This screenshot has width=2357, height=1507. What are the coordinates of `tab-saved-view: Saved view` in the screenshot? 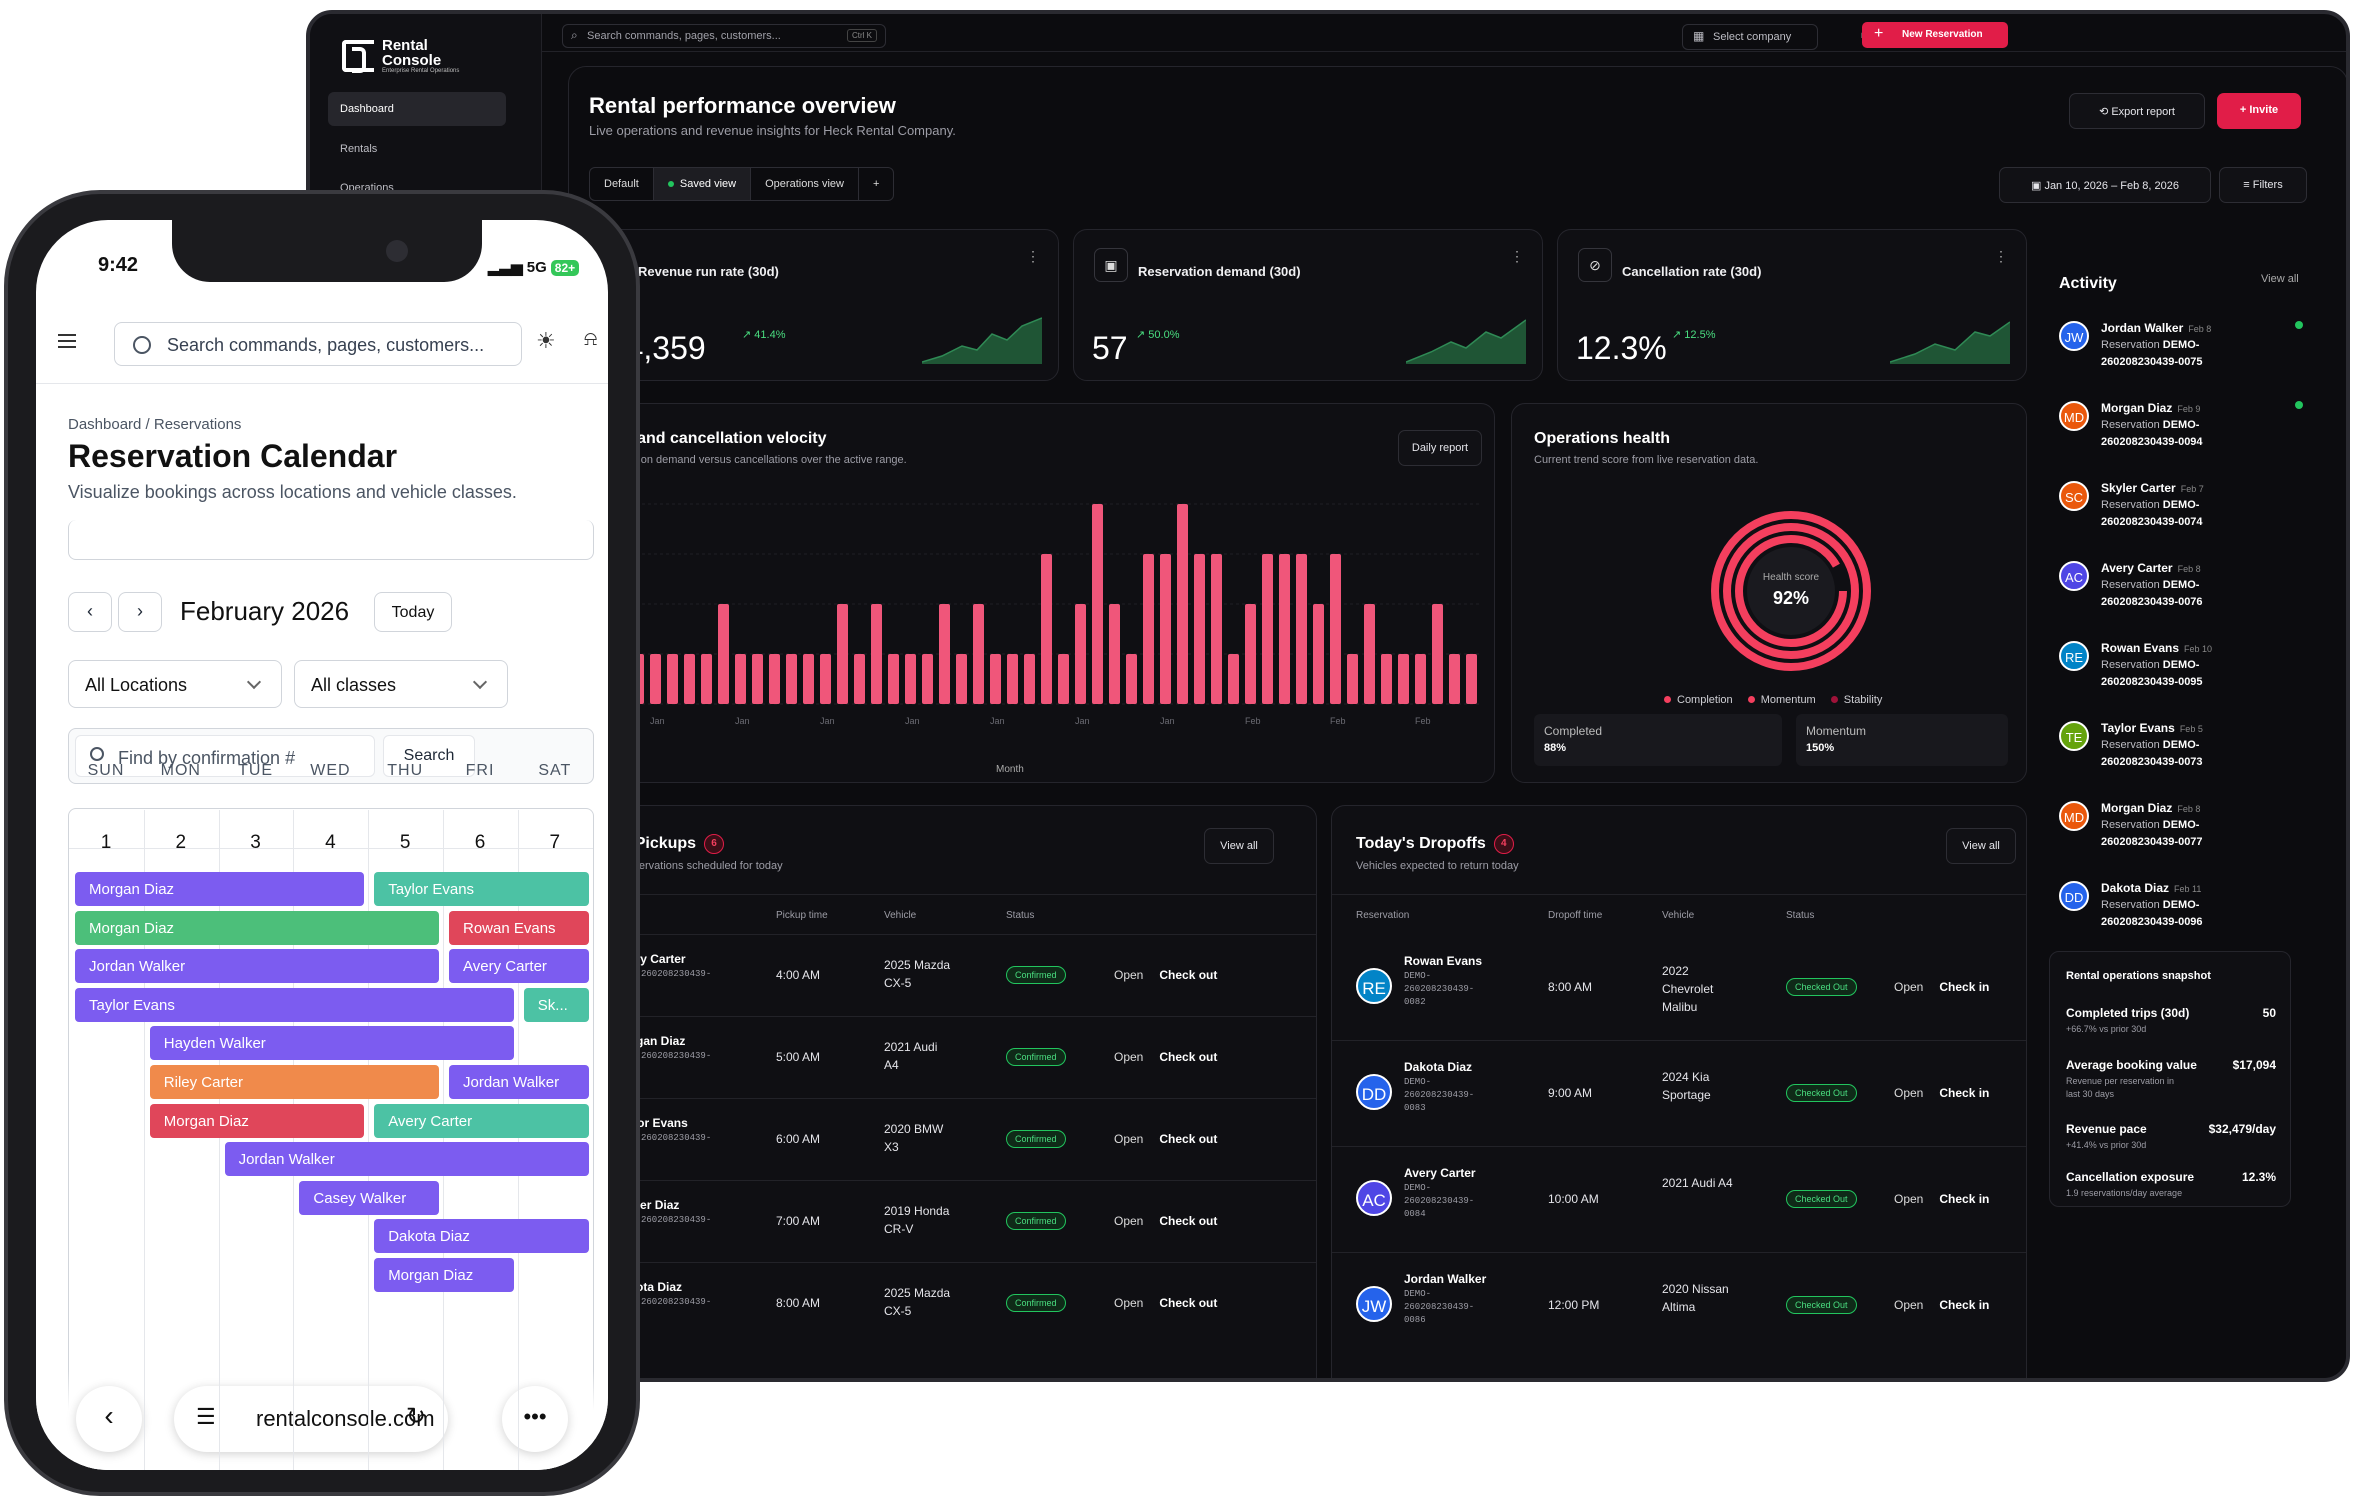 It's located at (702, 184).